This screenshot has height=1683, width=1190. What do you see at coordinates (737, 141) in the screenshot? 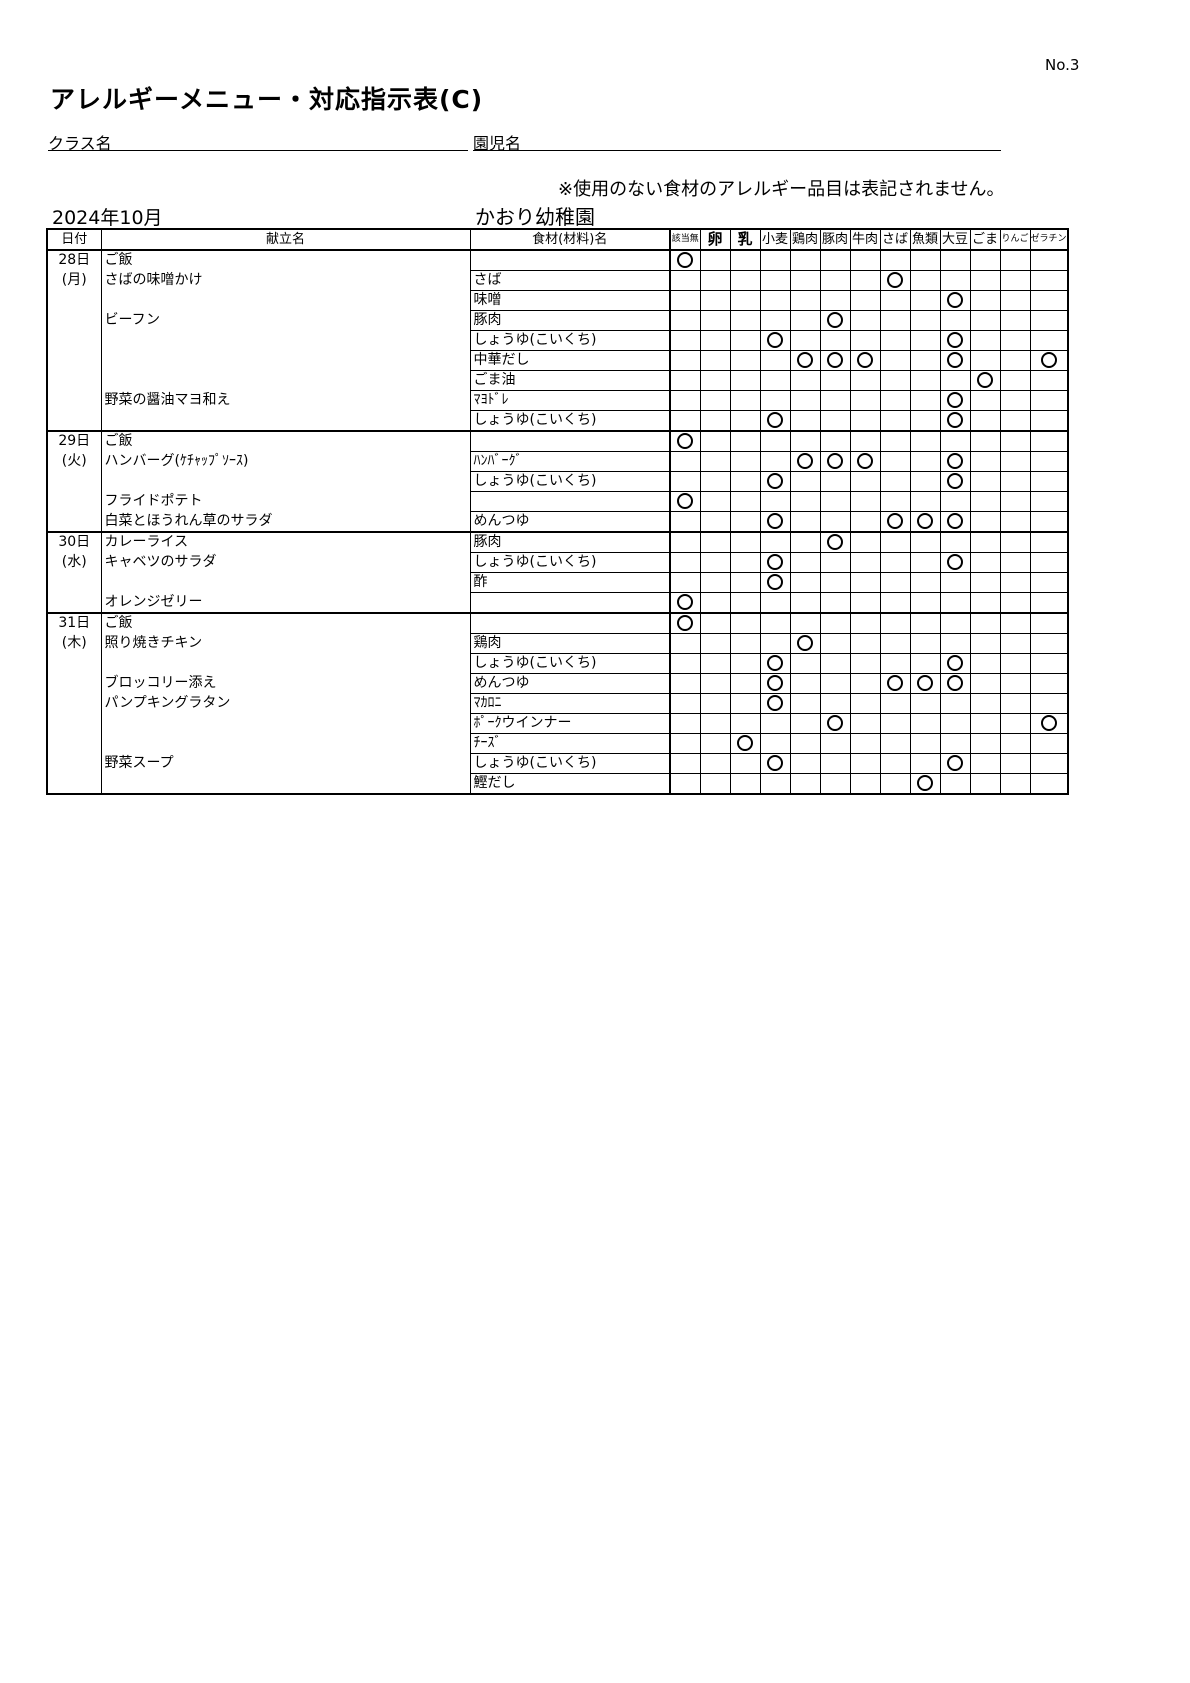
I see `child-name-field: 園児名` at bounding box center [737, 141].